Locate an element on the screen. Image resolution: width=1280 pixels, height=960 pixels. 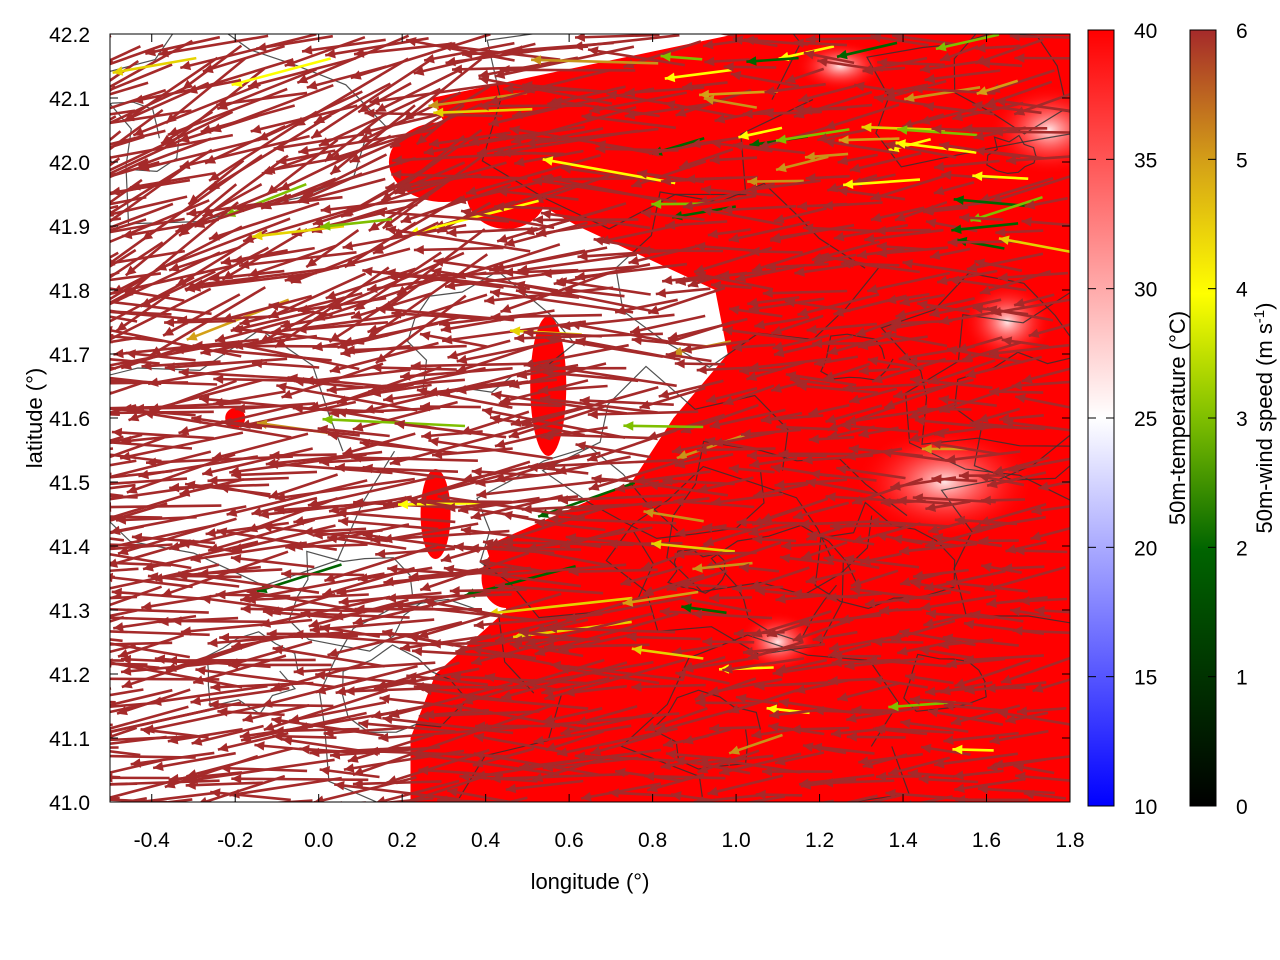
y-tick-label: 41.6 is located at coordinates (69, 419).